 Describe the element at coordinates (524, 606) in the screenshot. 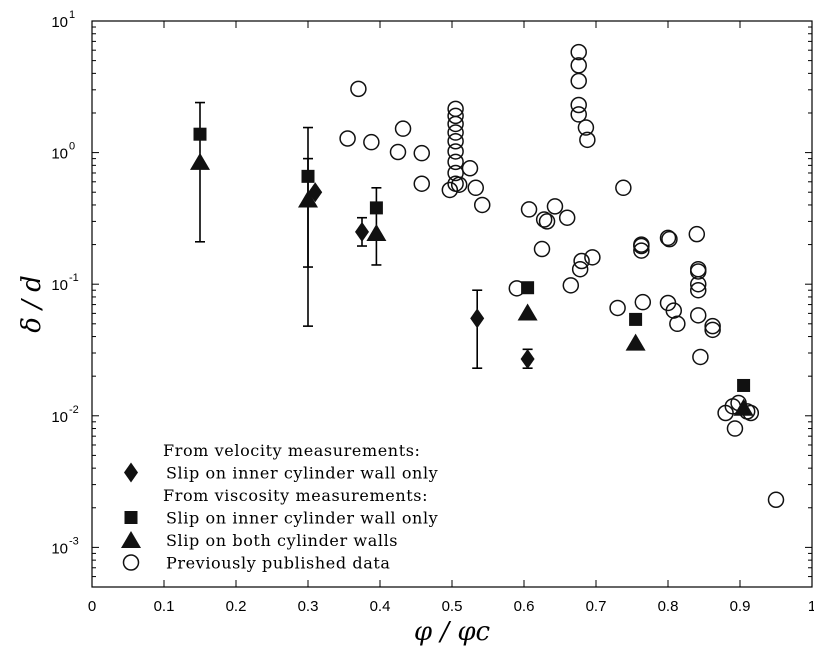

I see `x-tick-label: 0.6` at that location.